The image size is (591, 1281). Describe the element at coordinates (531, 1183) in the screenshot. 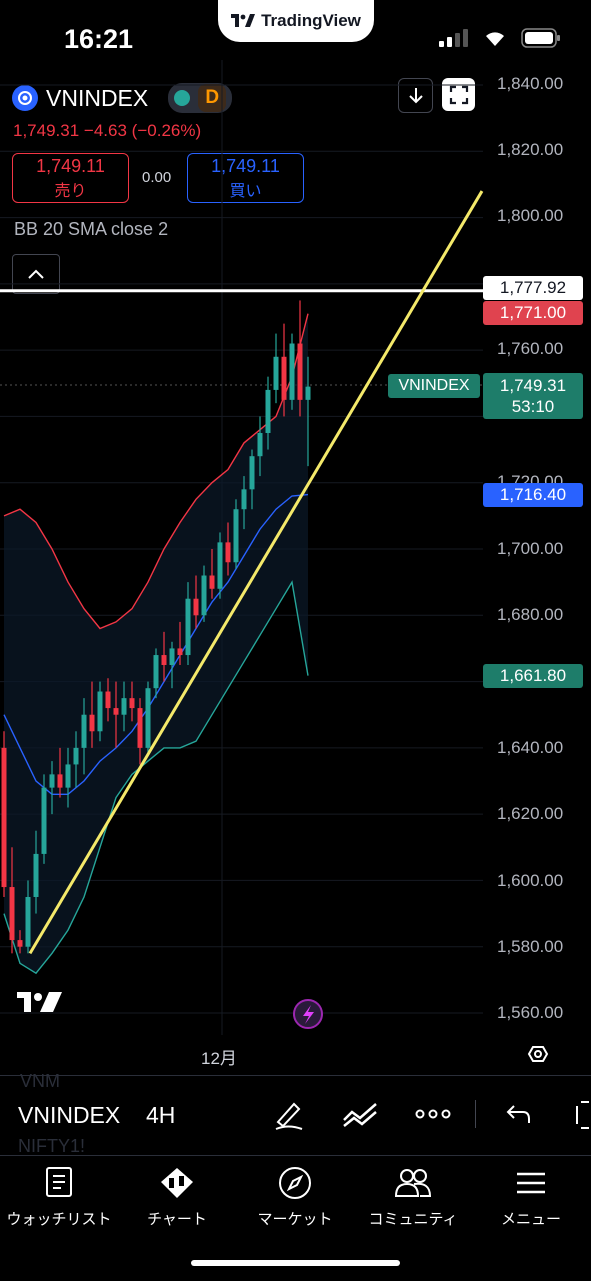

I see `menu-icon` at that location.